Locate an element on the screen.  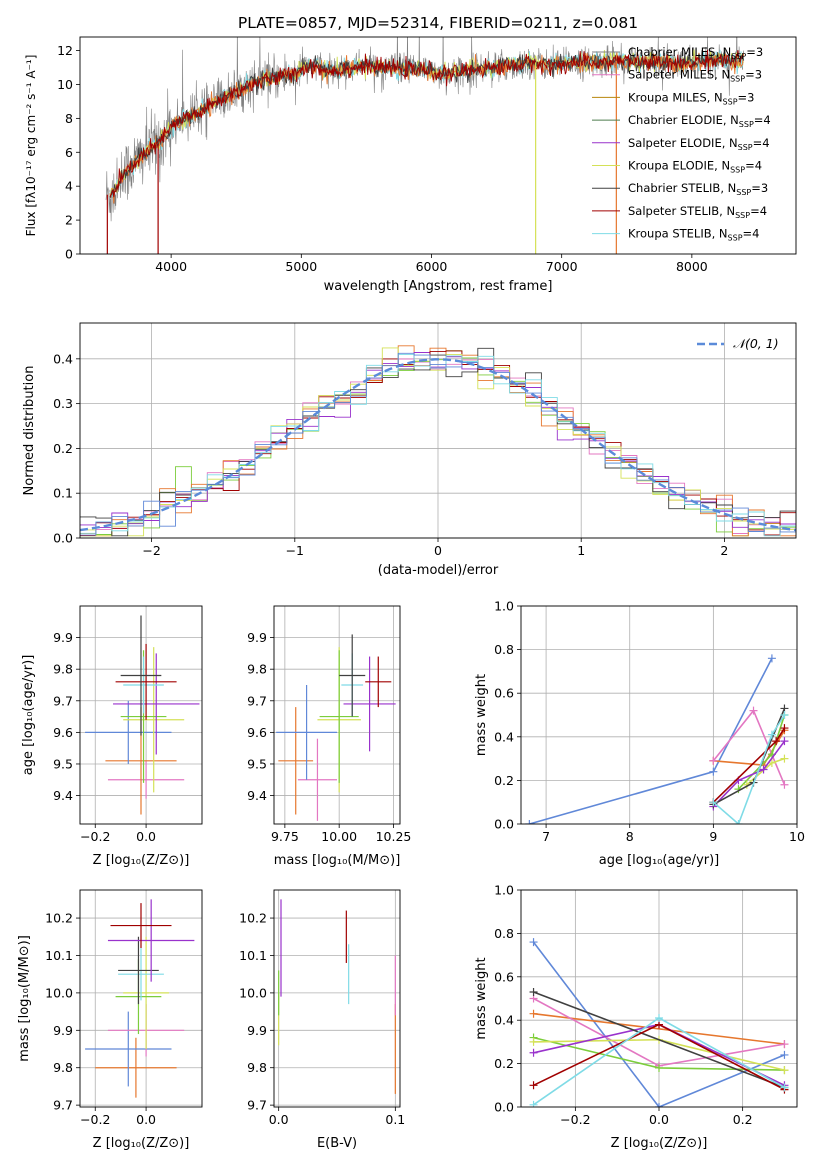
y-tick-label: 9.9 is located at coordinates (63, 1030).